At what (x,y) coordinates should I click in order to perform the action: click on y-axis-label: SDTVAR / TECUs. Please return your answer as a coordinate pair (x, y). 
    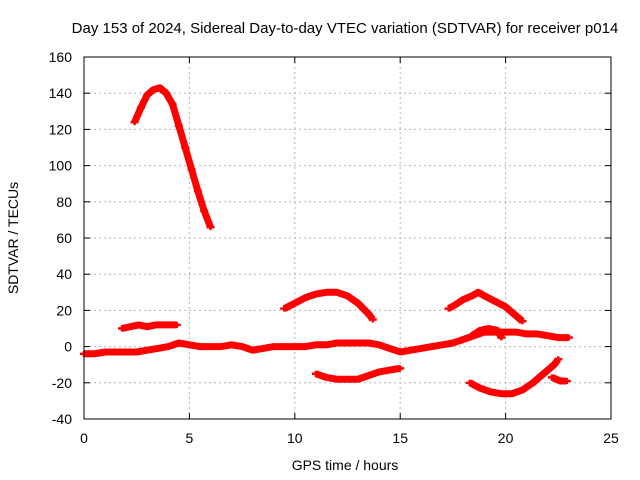
    Looking at the image, I should click on (13, 238).